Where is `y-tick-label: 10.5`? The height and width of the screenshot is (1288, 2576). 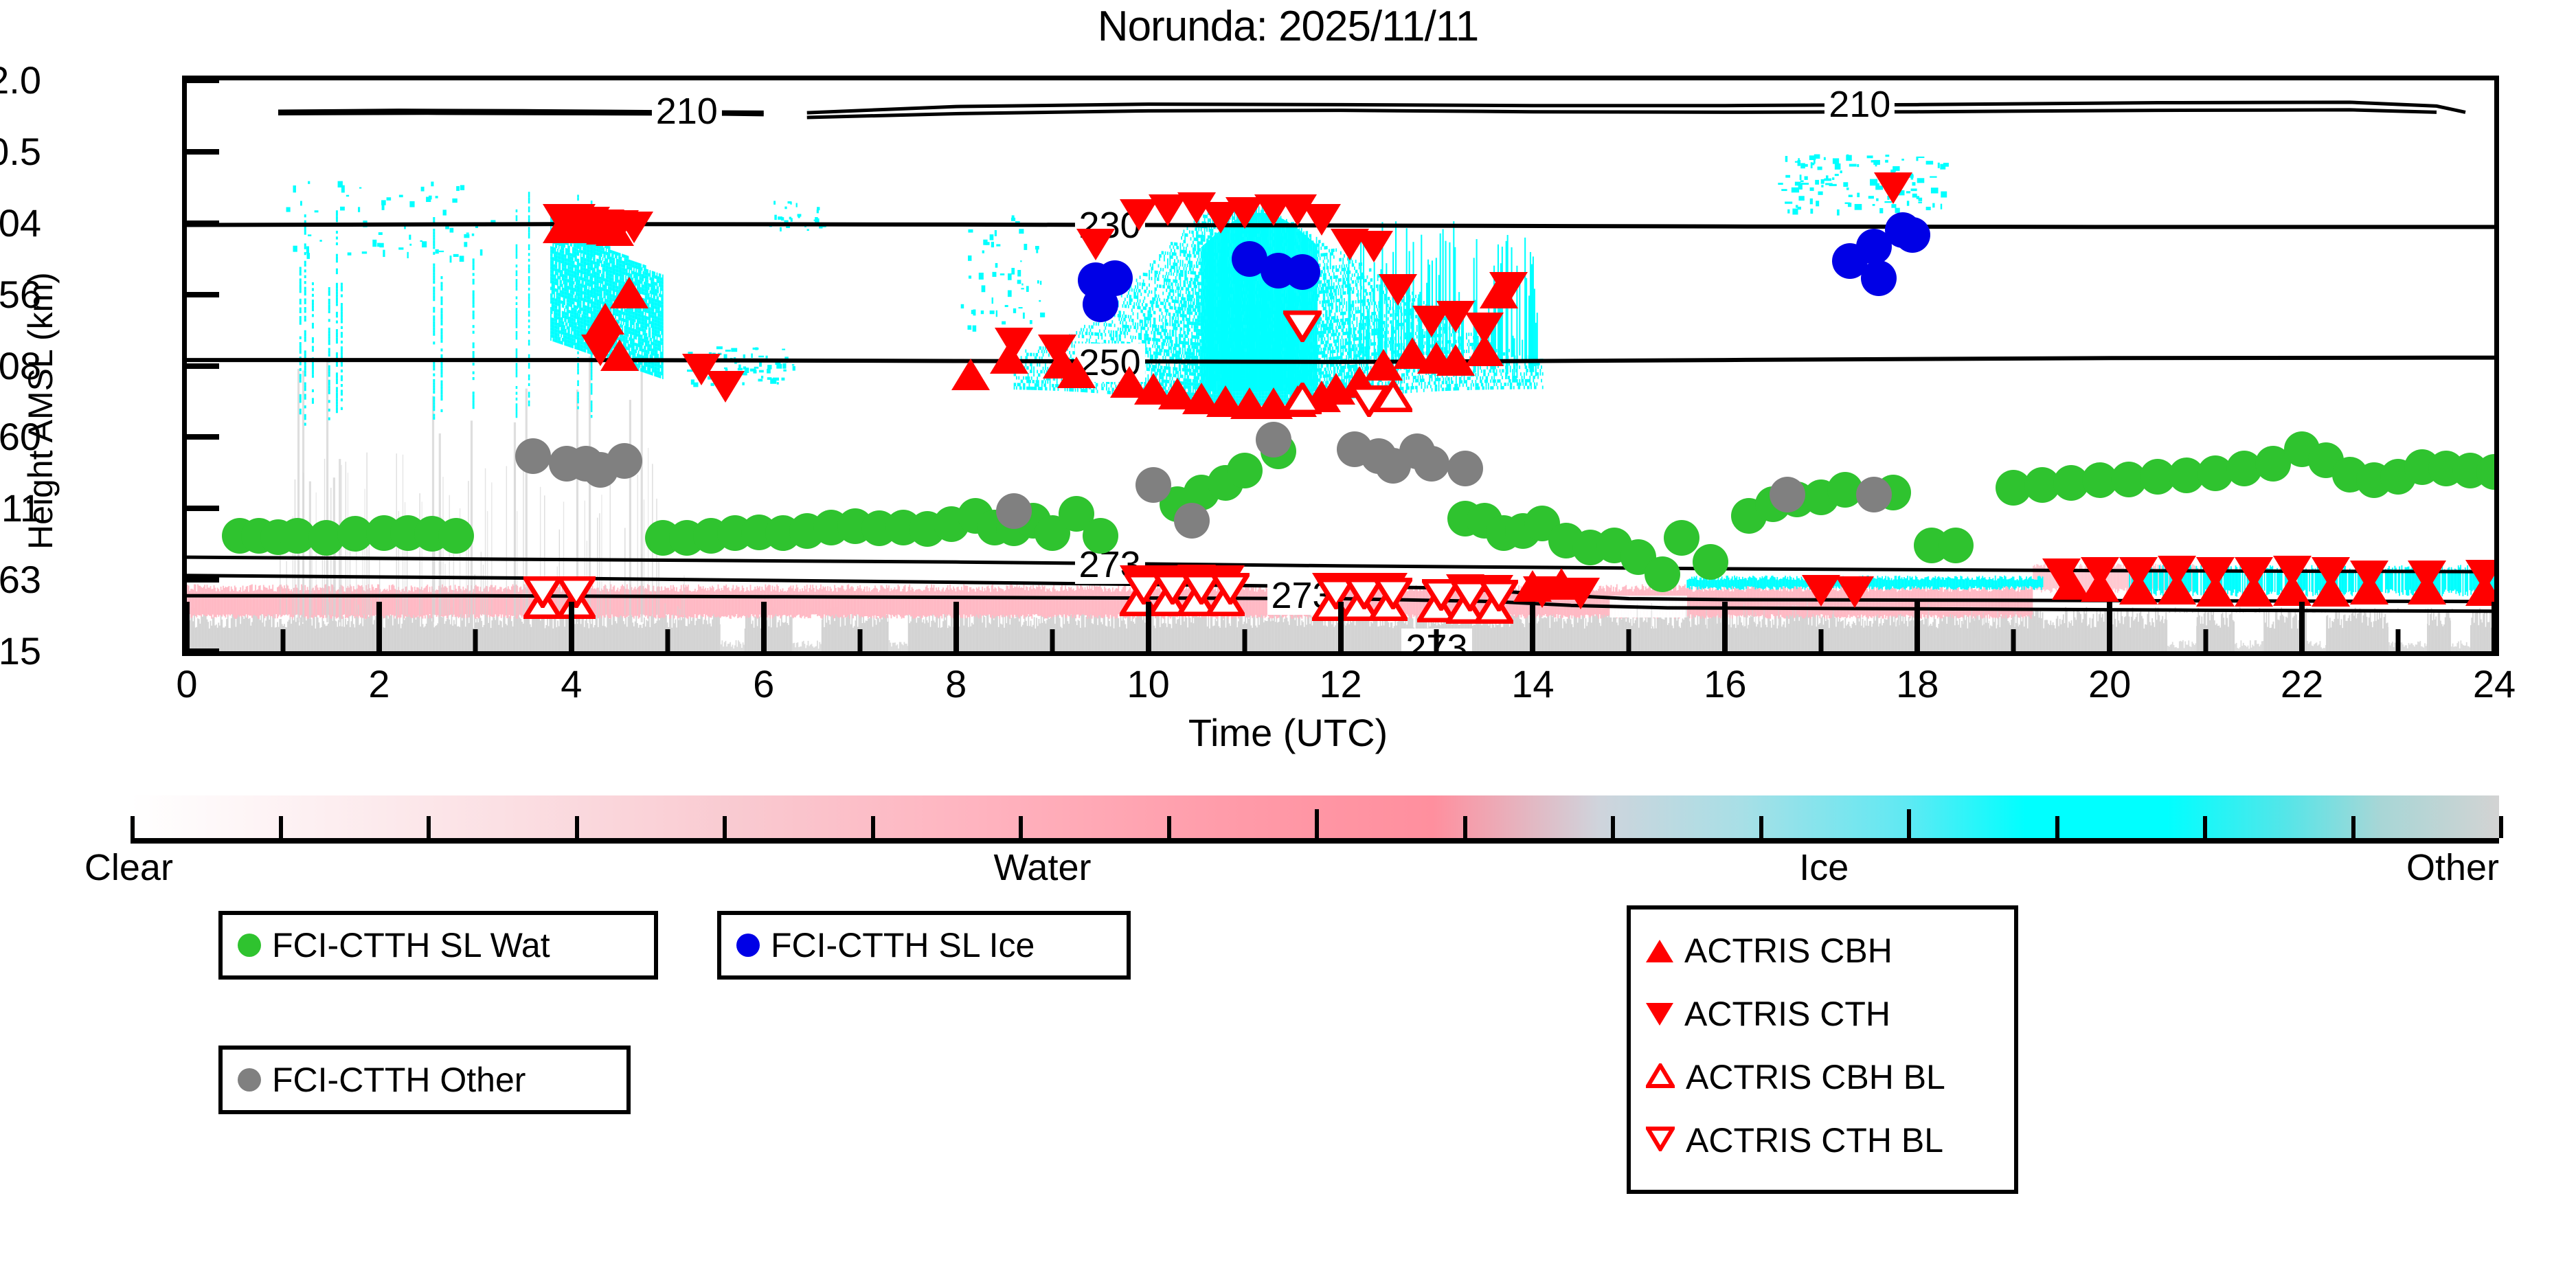 y-tick-label: 10.5 is located at coordinates (20, 151).